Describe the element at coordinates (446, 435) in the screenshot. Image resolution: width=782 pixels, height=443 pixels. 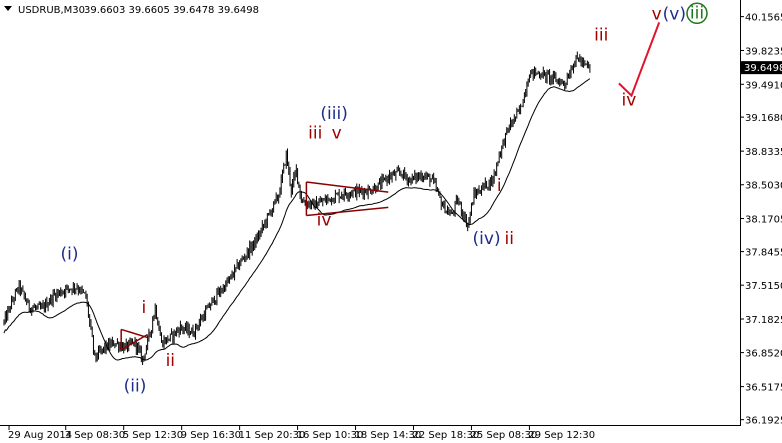
I see `x-tick-label: 22 Sep 18:30` at that location.